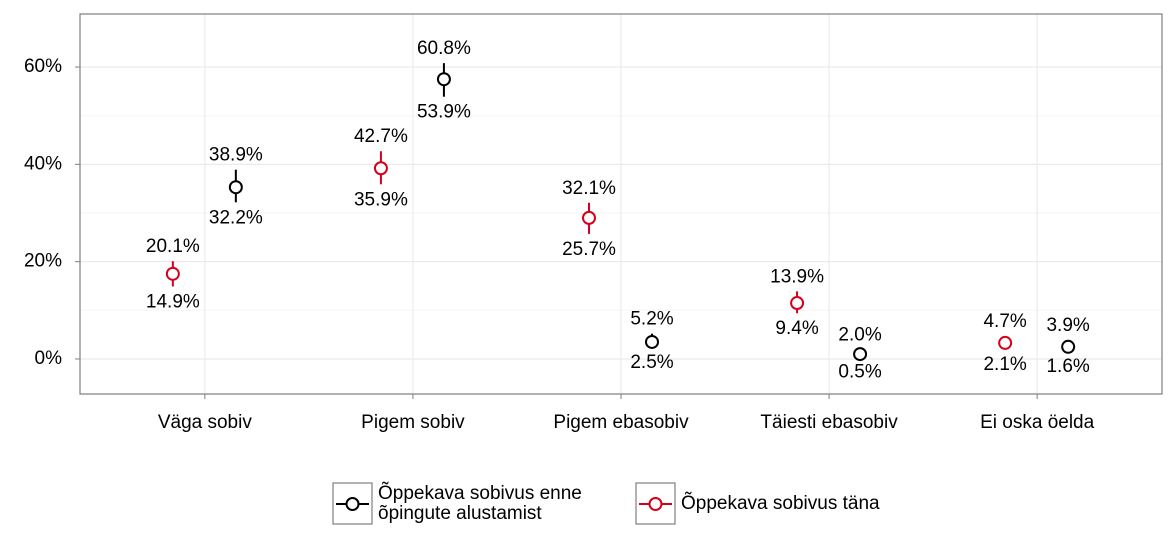  What do you see at coordinates (829, 422) in the screenshot?
I see `x-tick-label: Täiesti ebasobiv` at bounding box center [829, 422].